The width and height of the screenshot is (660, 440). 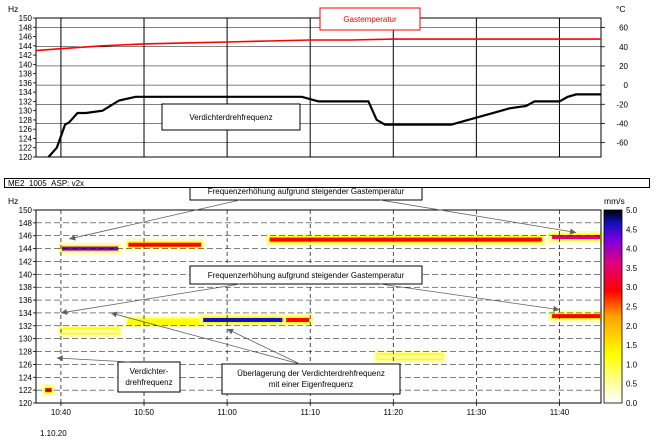 What do you see at coordinates (26, 339) in the screenshot?
I see `bottom-y-tick-label-5: 130` at bounding box center [26, 339].